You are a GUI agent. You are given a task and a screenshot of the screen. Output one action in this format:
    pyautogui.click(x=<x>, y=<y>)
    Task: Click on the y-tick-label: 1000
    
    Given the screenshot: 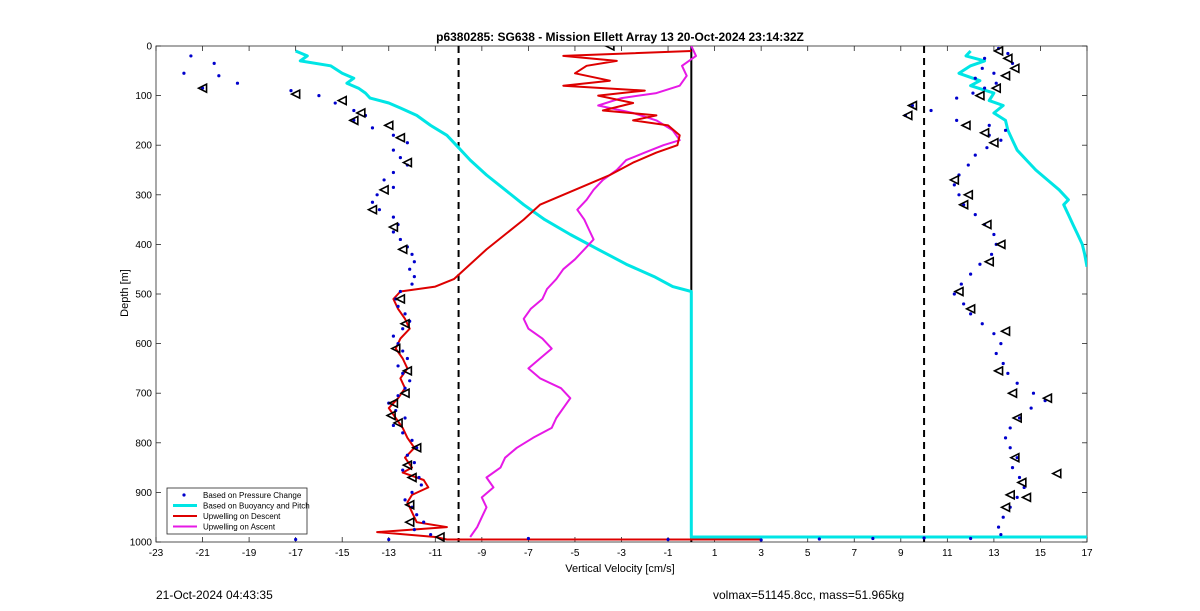 What is the action you would take?
    pyautogui.click(x=141, y=543)
    